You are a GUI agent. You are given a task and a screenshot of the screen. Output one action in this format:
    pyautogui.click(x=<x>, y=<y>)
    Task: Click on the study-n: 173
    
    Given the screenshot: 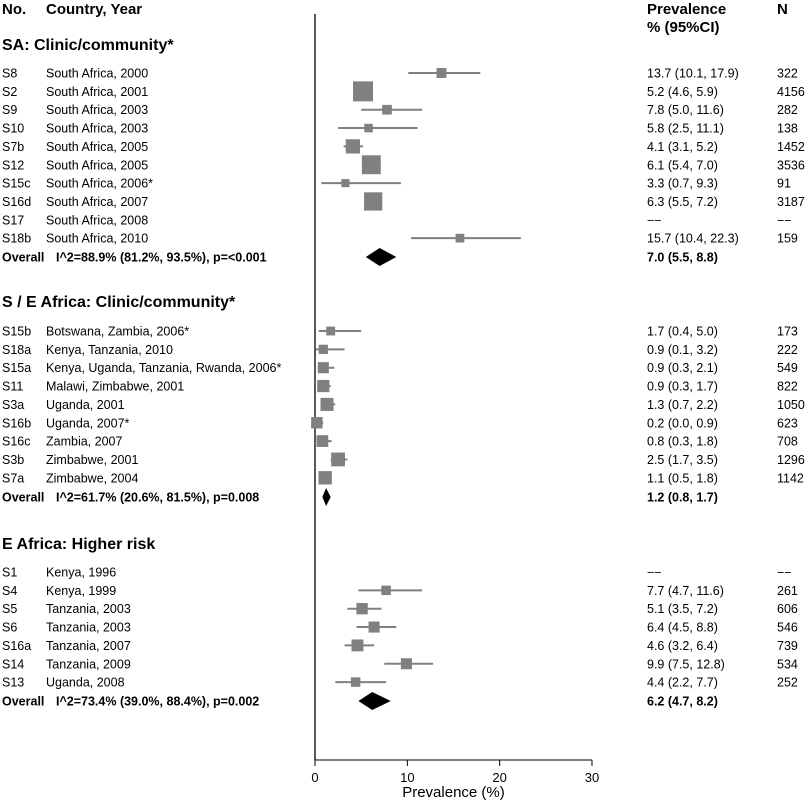 What is the action you would take?
    pyautogui.click(x=787, y=332)
    